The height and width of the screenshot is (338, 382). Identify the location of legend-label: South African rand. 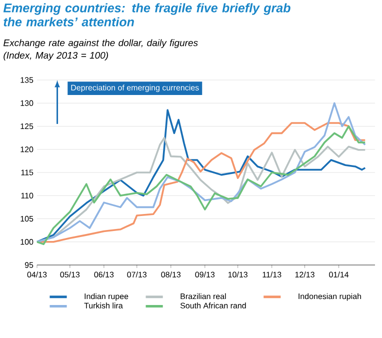
(213, 305).